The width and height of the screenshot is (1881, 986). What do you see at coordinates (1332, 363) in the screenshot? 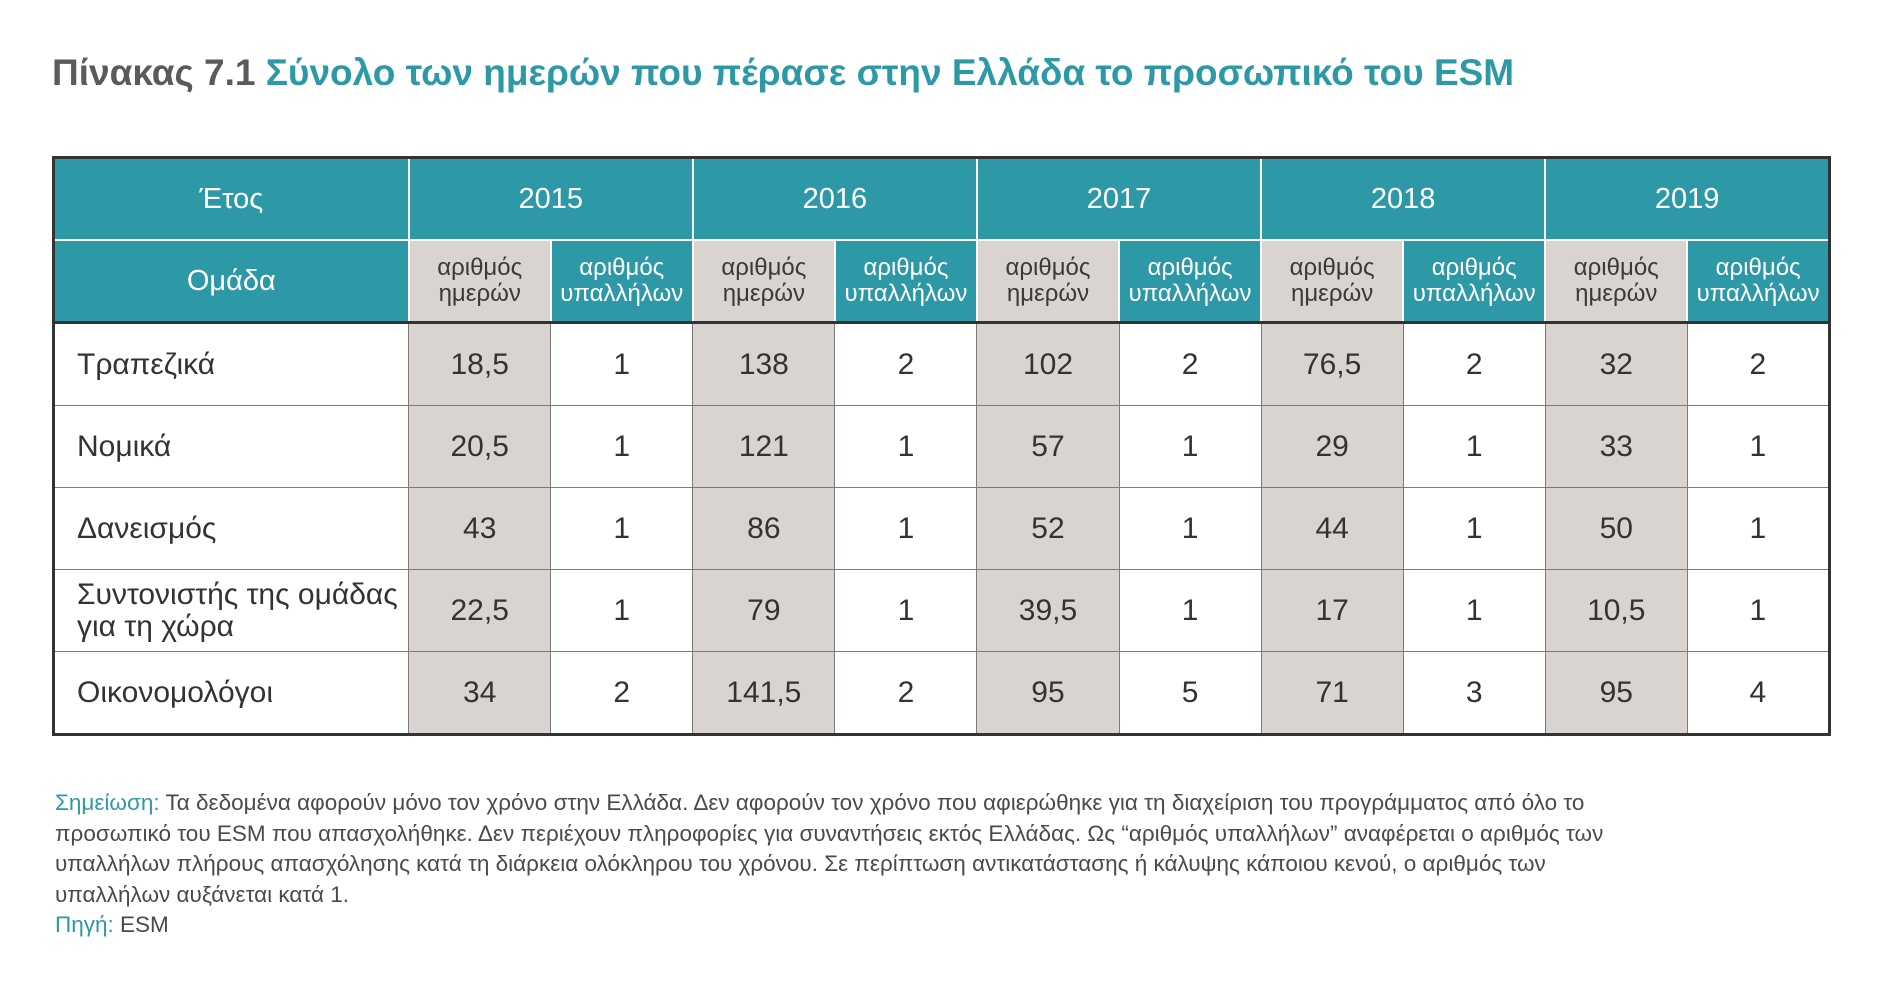
I see `days-cell: 76,5` at bounding box center [1332, 363].